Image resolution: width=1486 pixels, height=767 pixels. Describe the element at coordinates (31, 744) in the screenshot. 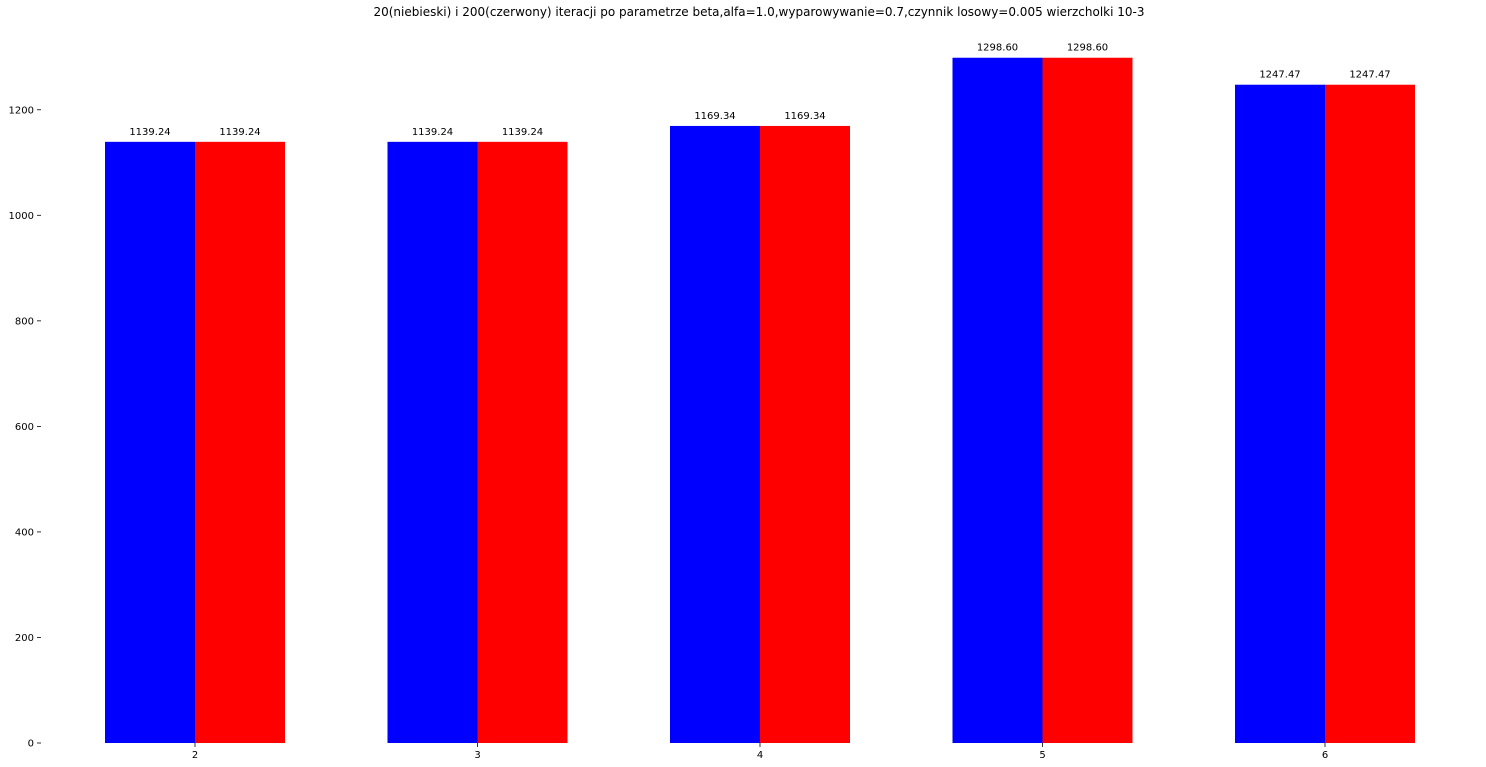

I see `y-tick-label: 0` at that location.